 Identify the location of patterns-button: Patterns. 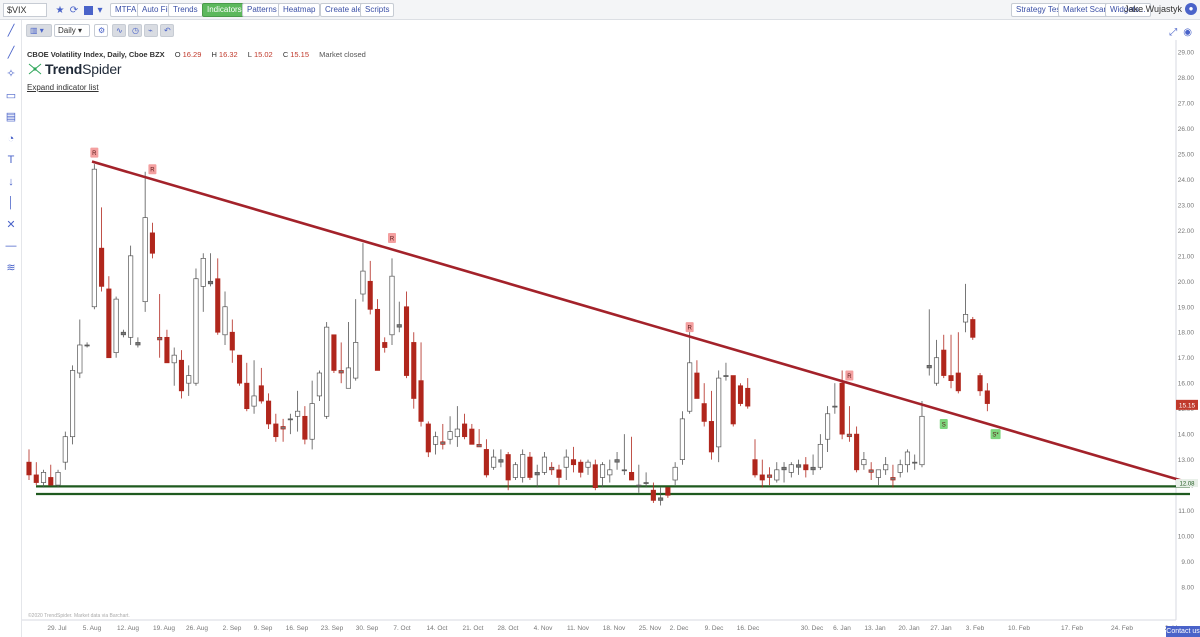
(262, 10).